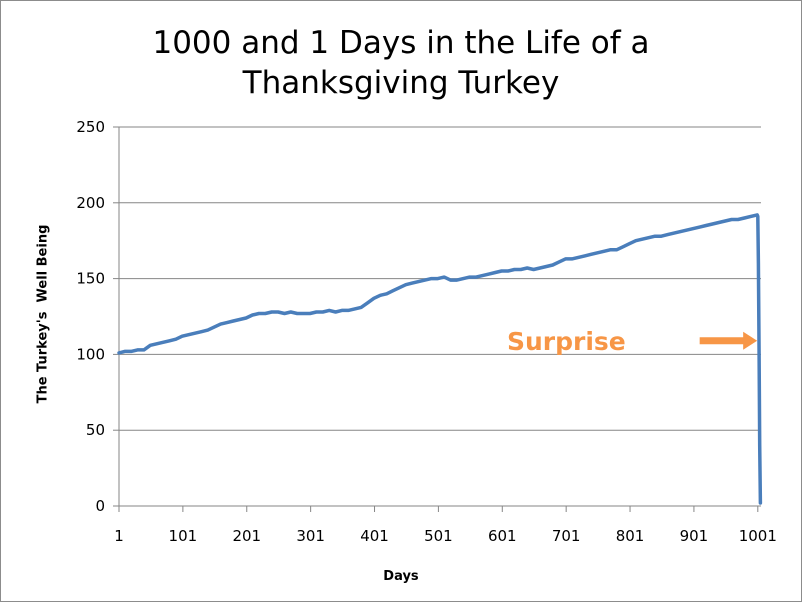 The width and height of the screenshot is (802, 602). Describe the element at coordinates (566, 341) in the screenshot. I see `annotation-label: Surprise` at that location.